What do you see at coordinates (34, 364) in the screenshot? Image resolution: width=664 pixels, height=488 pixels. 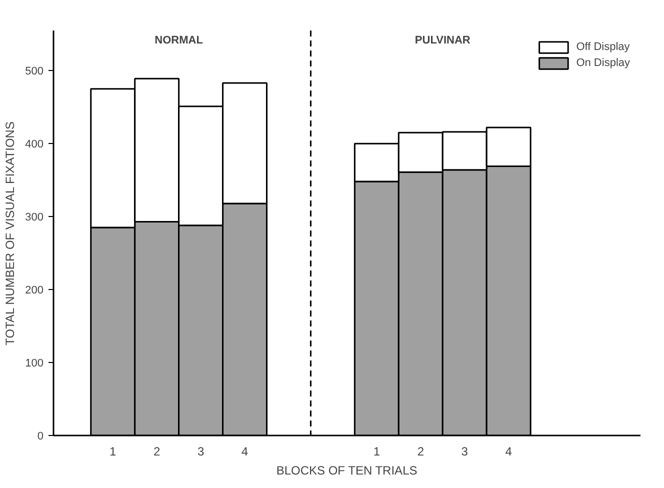 I see `y-tick-label: 100` at bounding box center [34, 364].